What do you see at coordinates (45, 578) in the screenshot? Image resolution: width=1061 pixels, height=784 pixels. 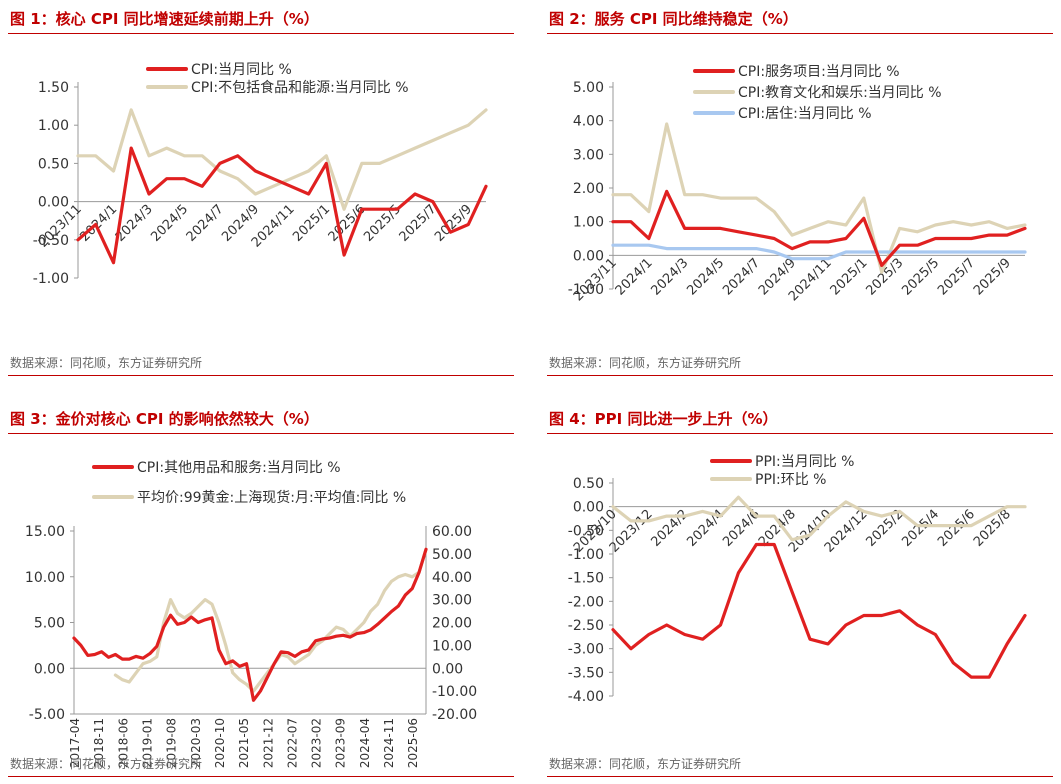 I see `y-tick-label: 10.00` at bounding box center [45, 578].